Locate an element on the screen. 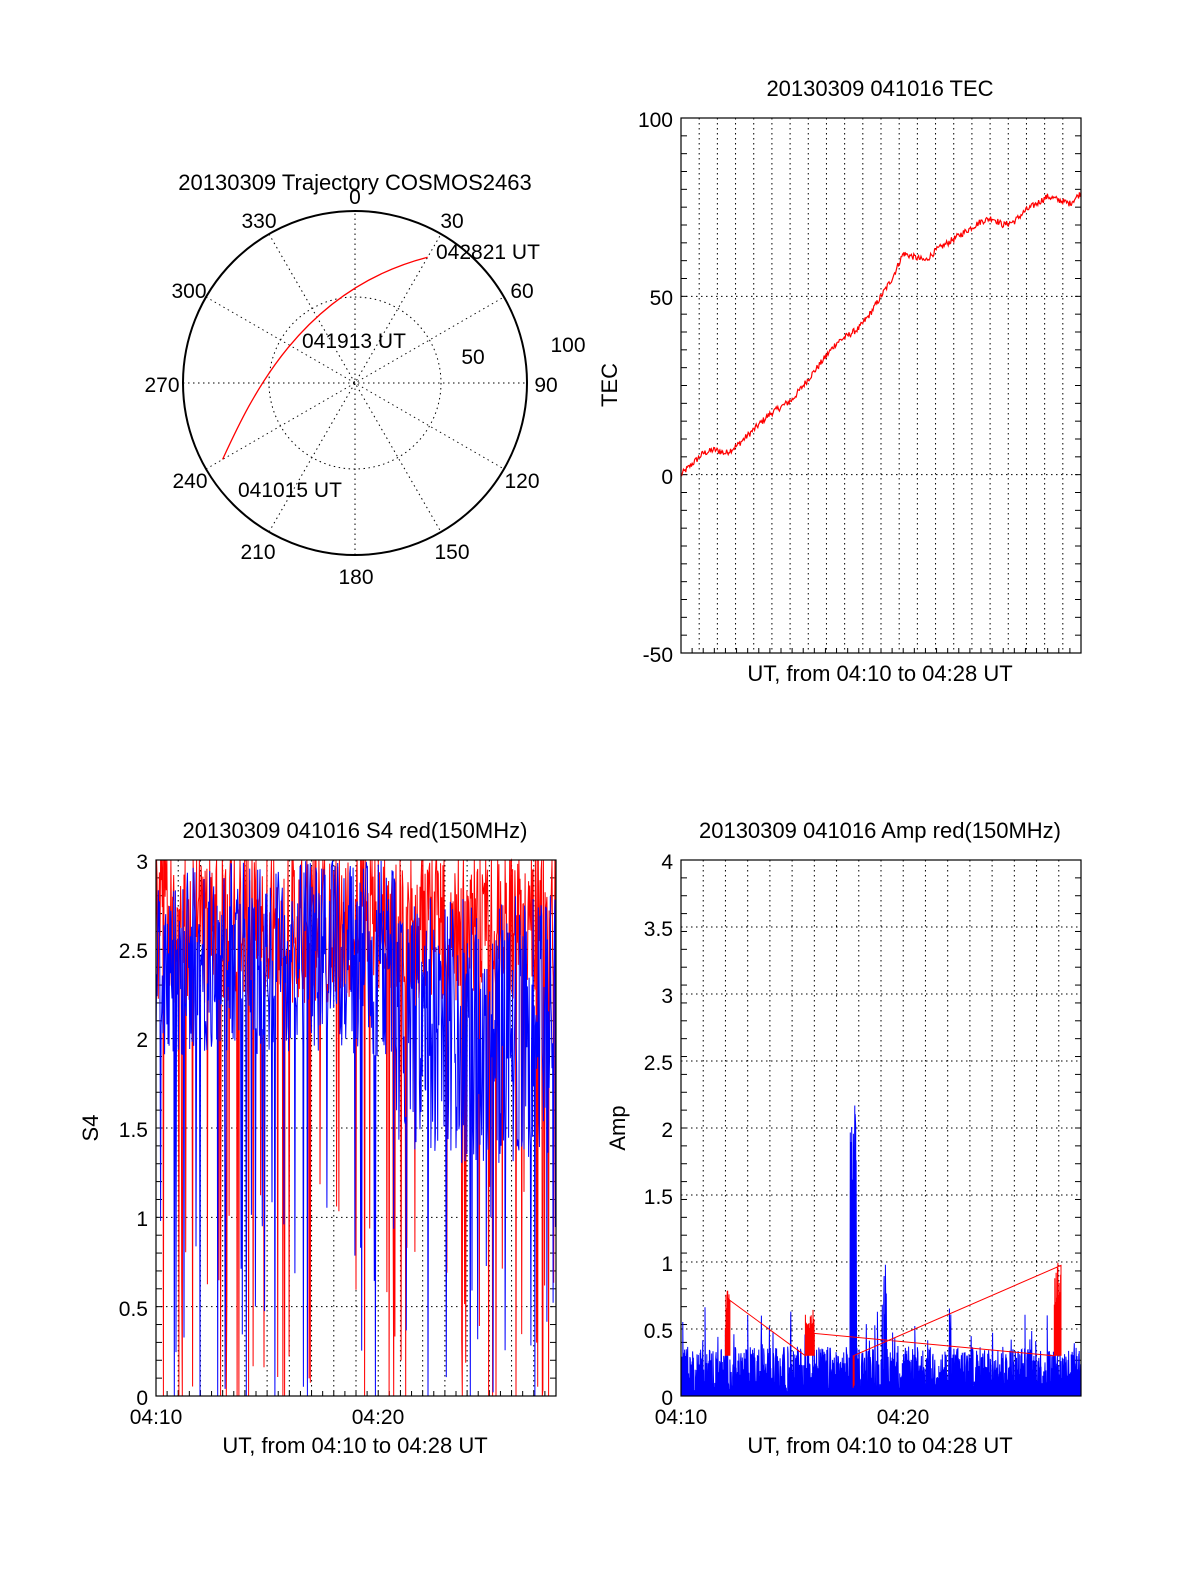 The image size is (1200, 1575). s4-blue-series-line is located at coordinates (356, 1128).